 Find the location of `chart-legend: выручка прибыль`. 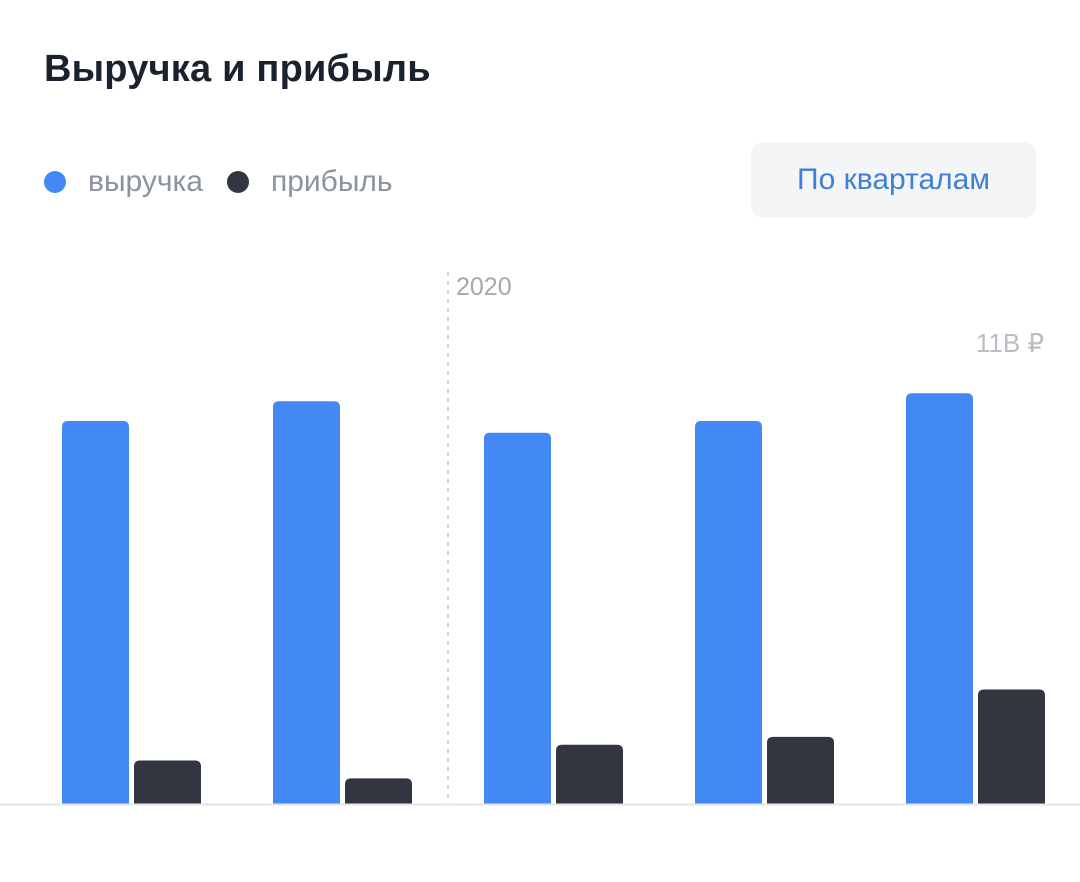

chart-legend: выручка прибыль is located at coordinates (230, 182).